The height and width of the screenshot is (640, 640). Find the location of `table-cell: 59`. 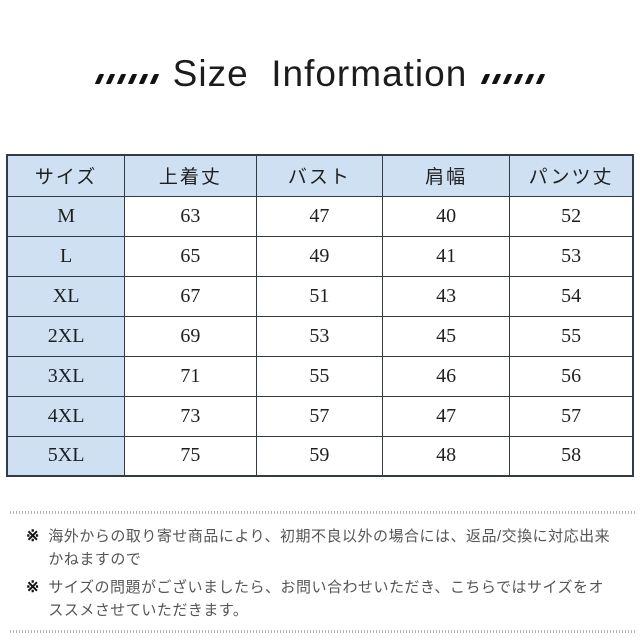

table-cell: 59 is located at coordinates (319, 456).